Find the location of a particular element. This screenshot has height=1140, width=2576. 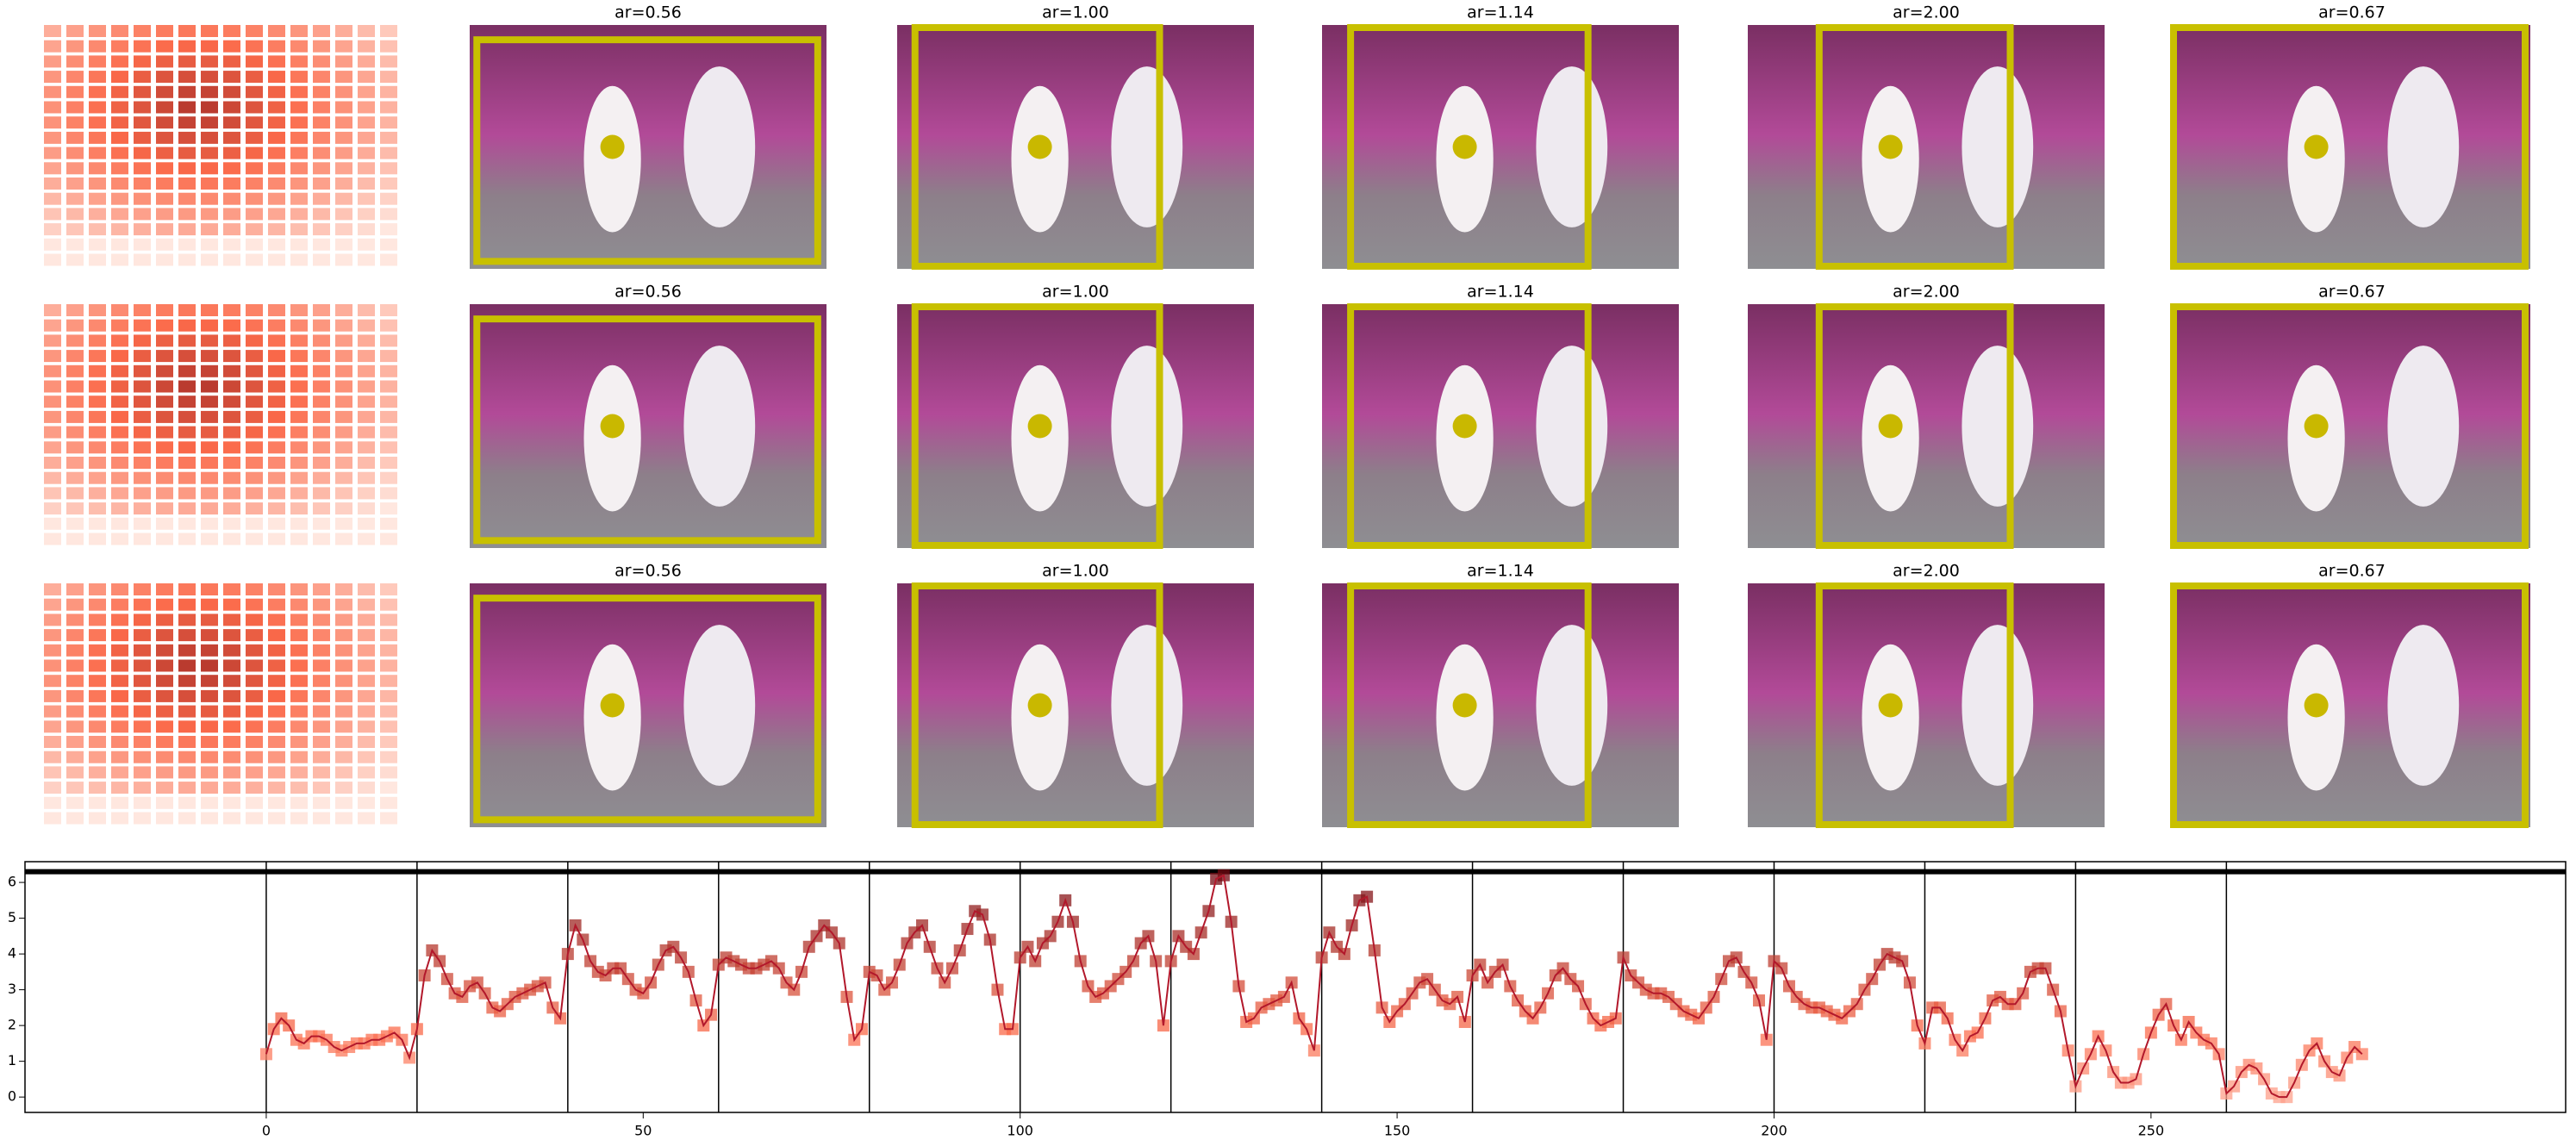

photo-panel: ar=1.14 is located at coordinates (1500, 695).